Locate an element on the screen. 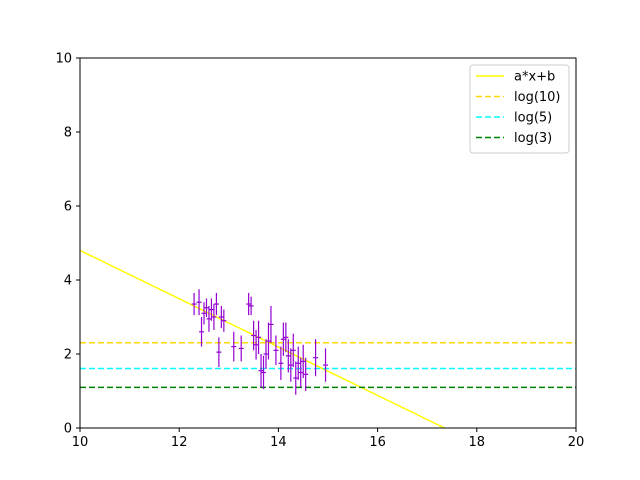 The width and height of the screenshot is (640, 480). y-tick-label: 2 is located at coordinates (68, 355).